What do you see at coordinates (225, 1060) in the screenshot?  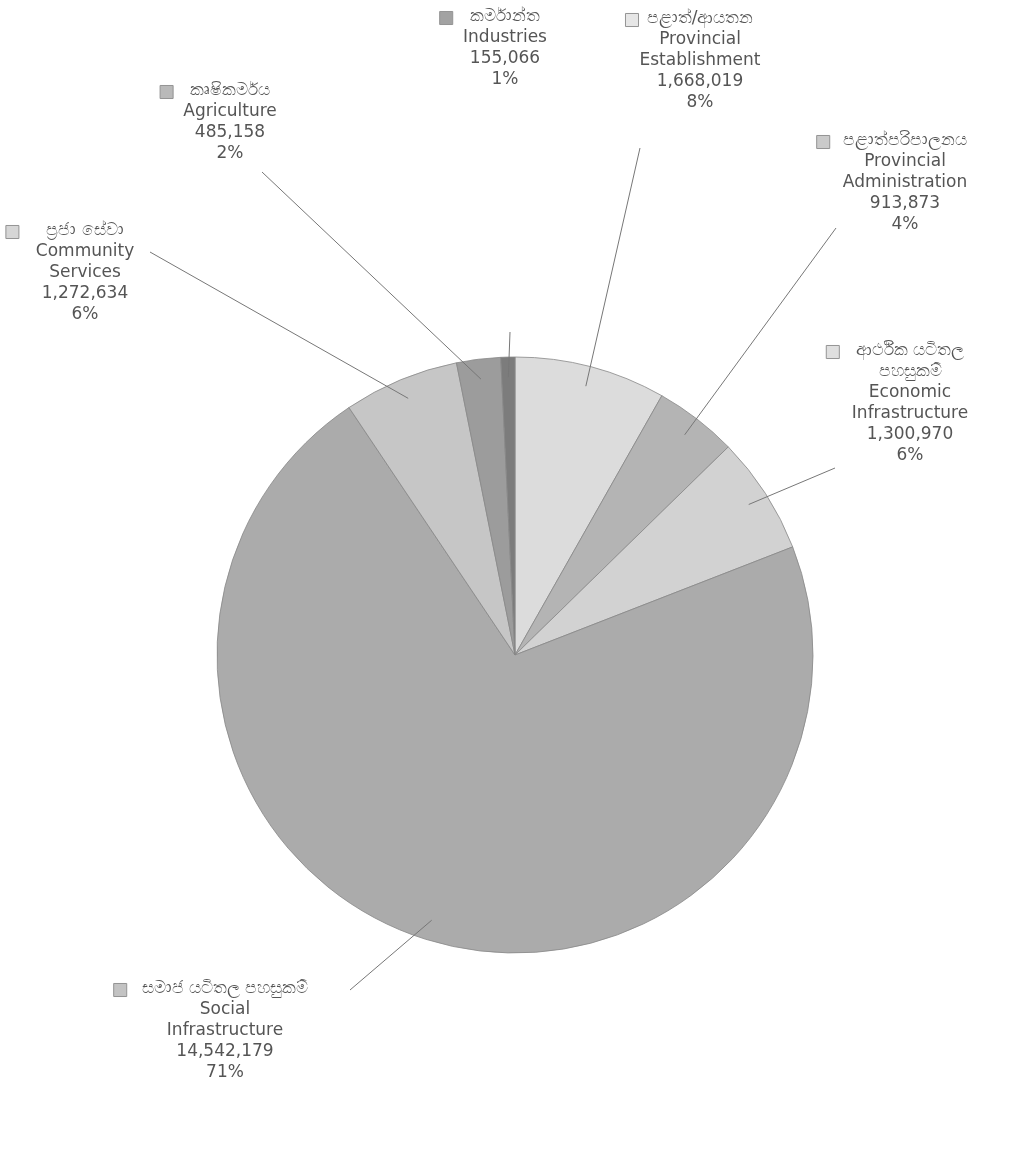 I see `data-label: 14,542,179 71%` at bounding box center [225, 1060].